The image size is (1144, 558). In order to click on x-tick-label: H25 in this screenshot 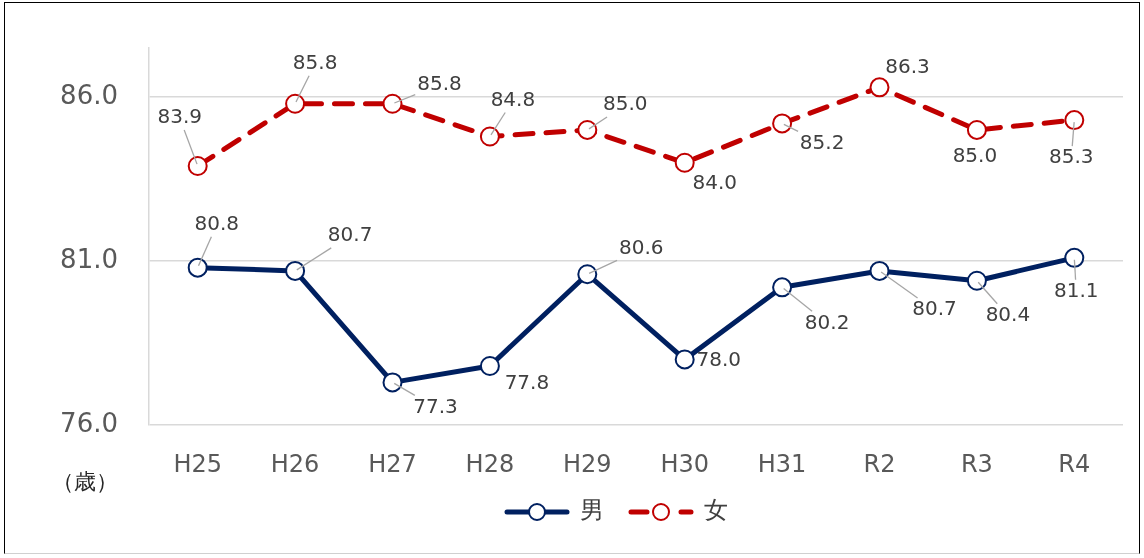, I will do `click(197, 463)`.